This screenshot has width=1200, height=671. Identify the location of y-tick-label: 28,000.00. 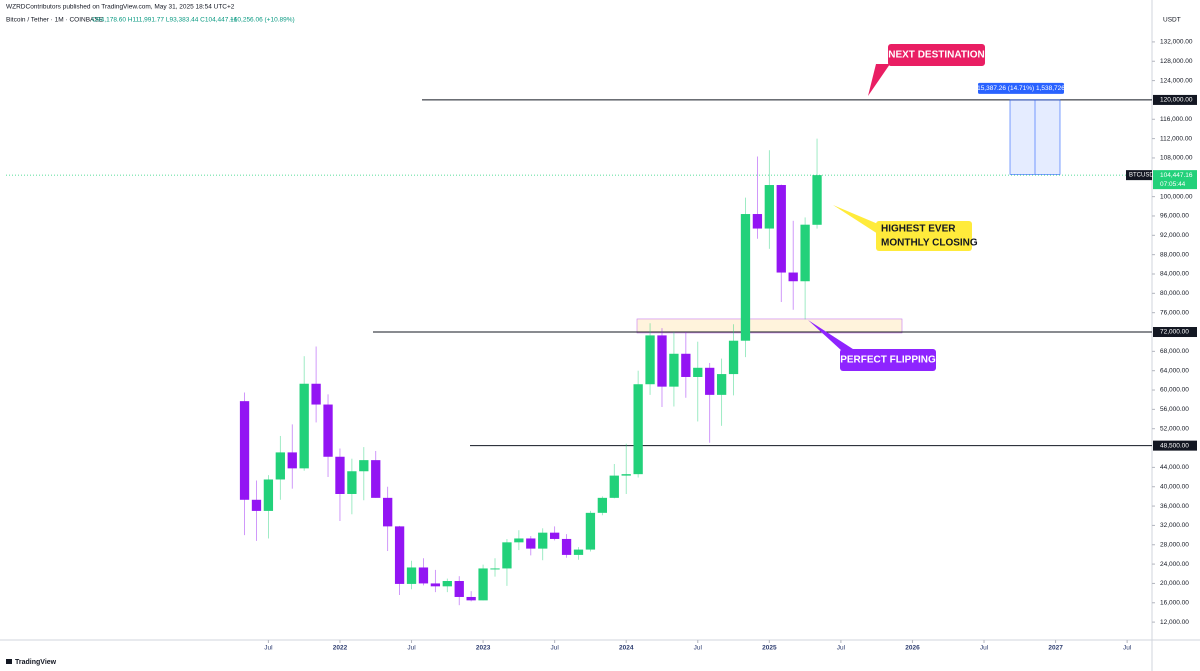
(1174, 544).